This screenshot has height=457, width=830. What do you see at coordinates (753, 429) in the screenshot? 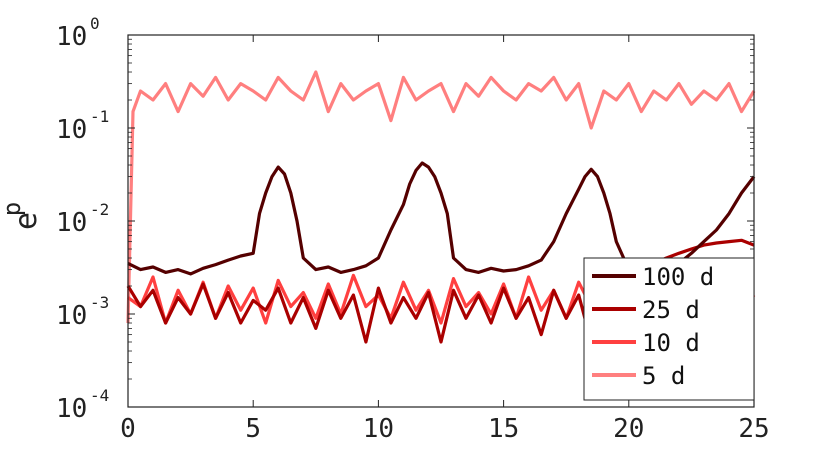
I see `x-tick-label: 25` at bounding box center [753, 429].